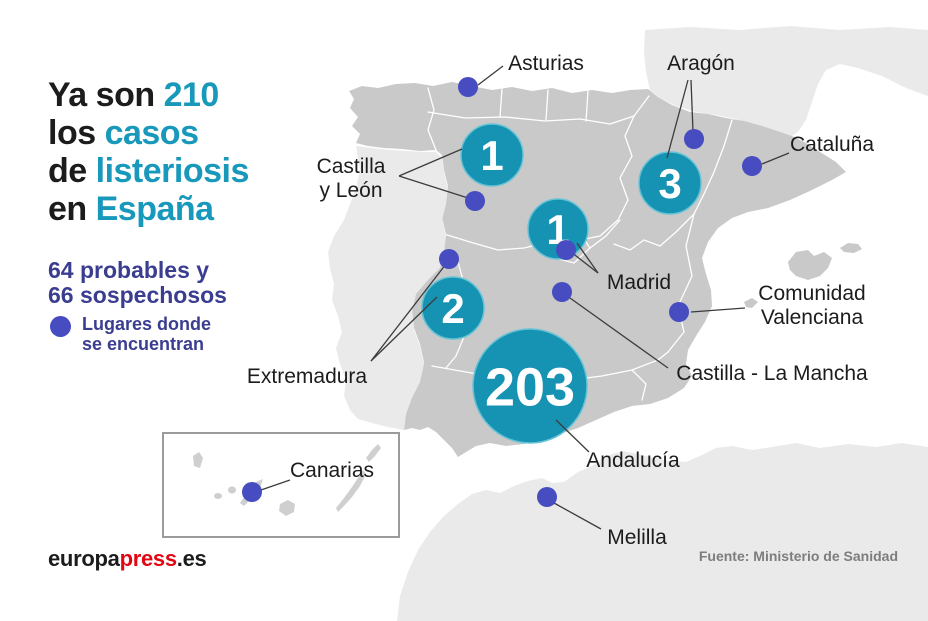 This screenshot has height=621, width=928. What do you see at coordinates (252, 492) in the screenshot?
I see `location-dot-canarias` at bounding box center [252, 492].